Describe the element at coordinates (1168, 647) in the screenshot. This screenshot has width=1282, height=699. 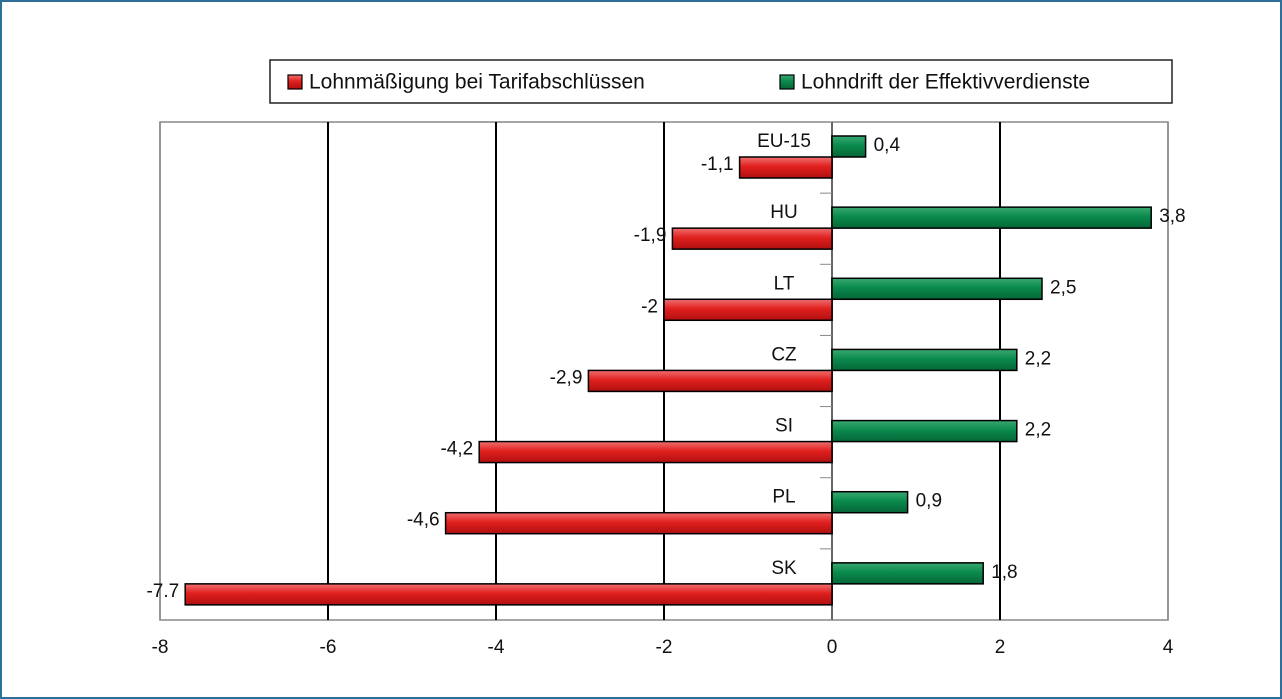
I see `x-tick-label: 4` at that location.